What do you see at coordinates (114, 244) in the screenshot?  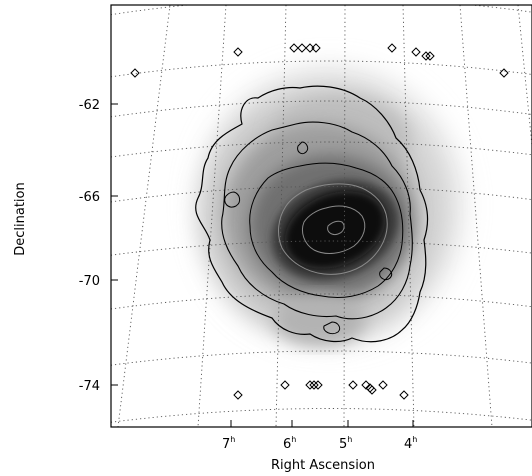 I see `y-tick-marks` at bounding box center [114, 244].